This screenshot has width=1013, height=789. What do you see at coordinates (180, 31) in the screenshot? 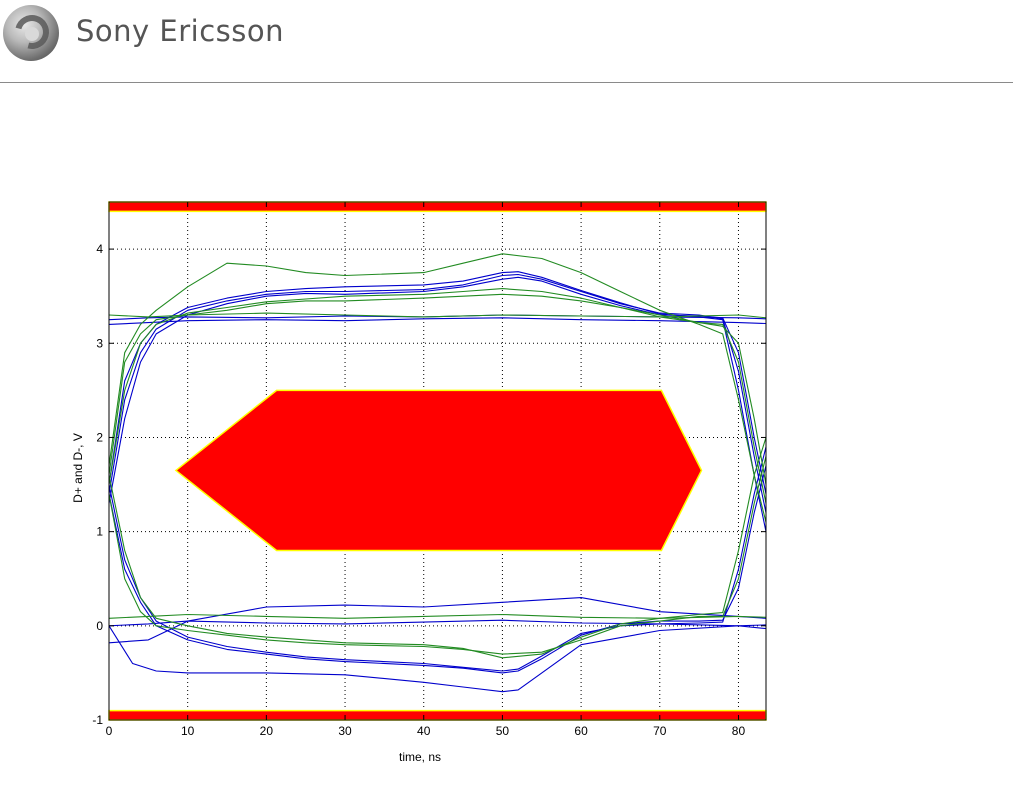
I see `brand-name: Sony Ericsson` at bounding box center [180, 31].